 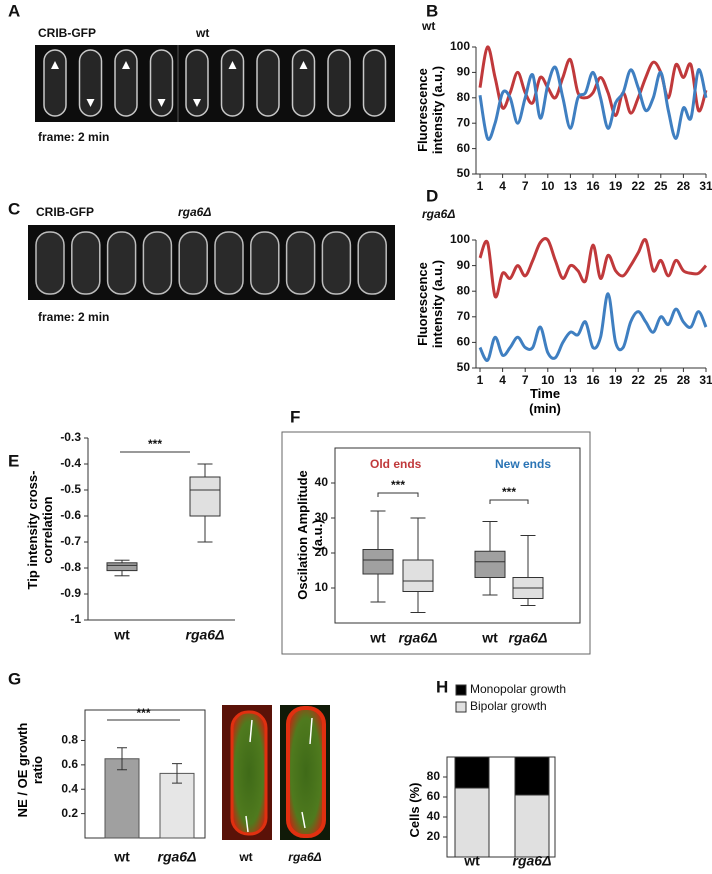 What do you see at coordinates (460, 46) in the screenshot?
I see `y-tick-label: 100` at bounding box center [460, 46].